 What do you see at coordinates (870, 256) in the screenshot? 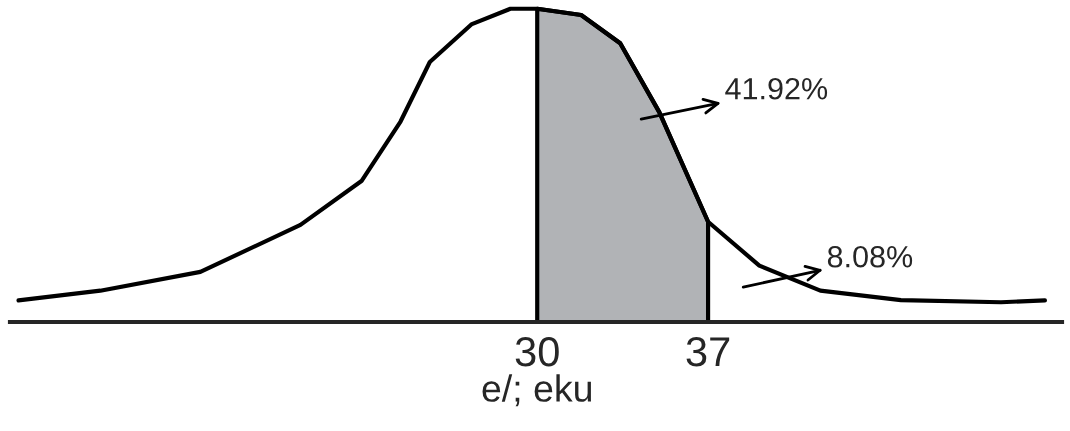
I see `annotation: 8.08%` at bounding box center [870, 256].